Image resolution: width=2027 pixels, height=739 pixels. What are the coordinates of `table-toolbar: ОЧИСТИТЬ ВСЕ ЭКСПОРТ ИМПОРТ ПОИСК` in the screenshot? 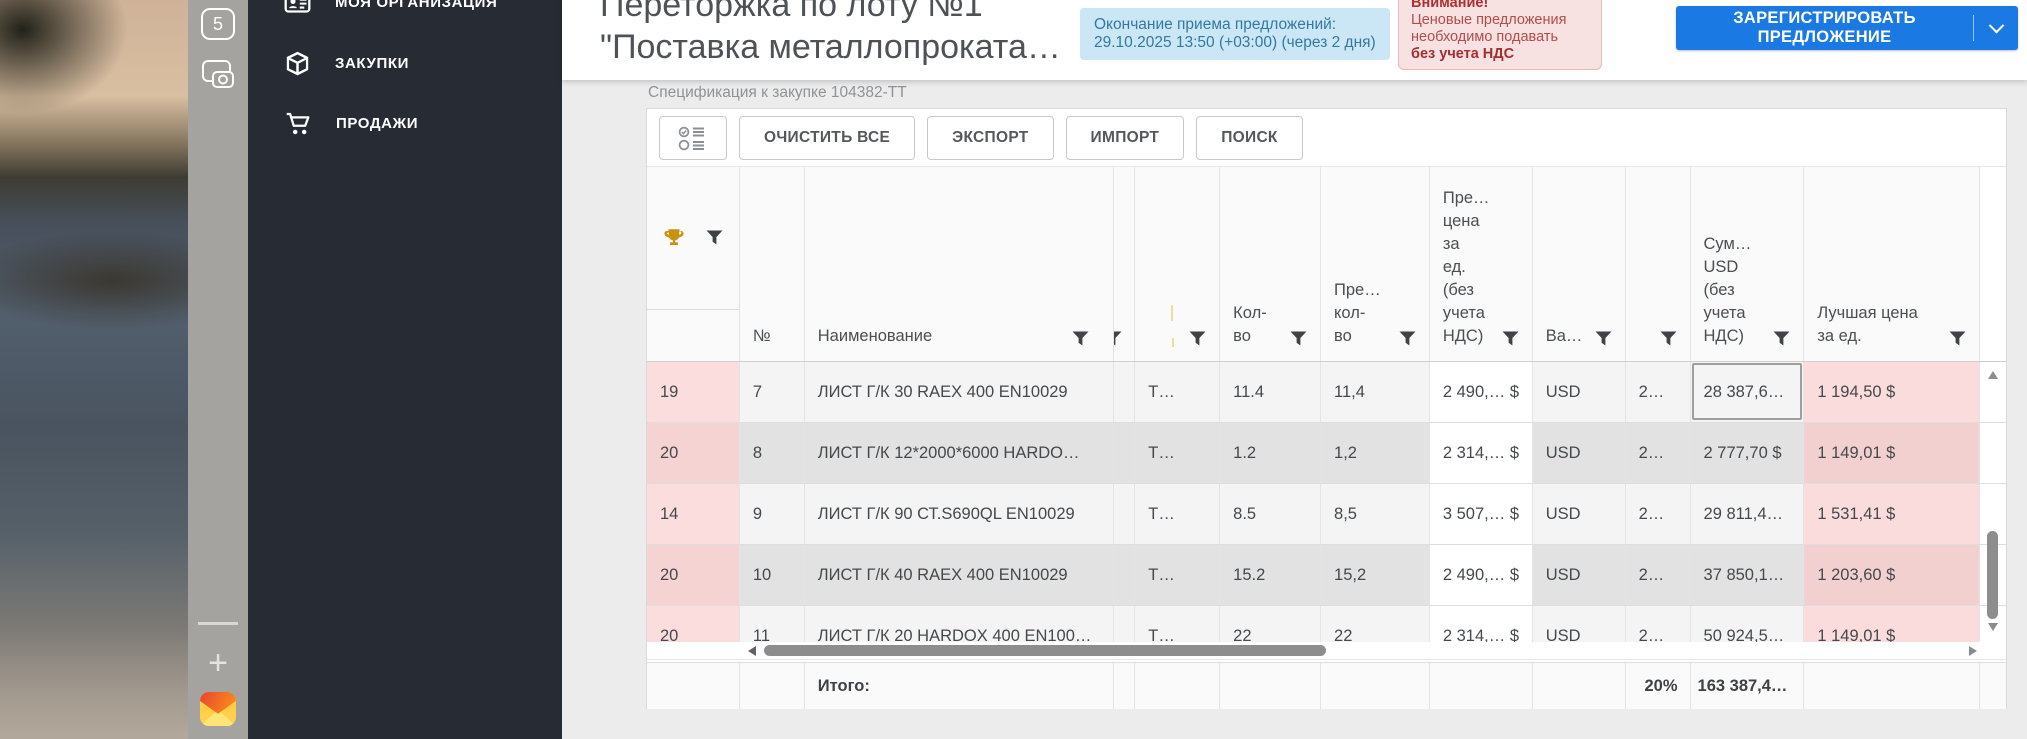 It's located at (1326, 138).